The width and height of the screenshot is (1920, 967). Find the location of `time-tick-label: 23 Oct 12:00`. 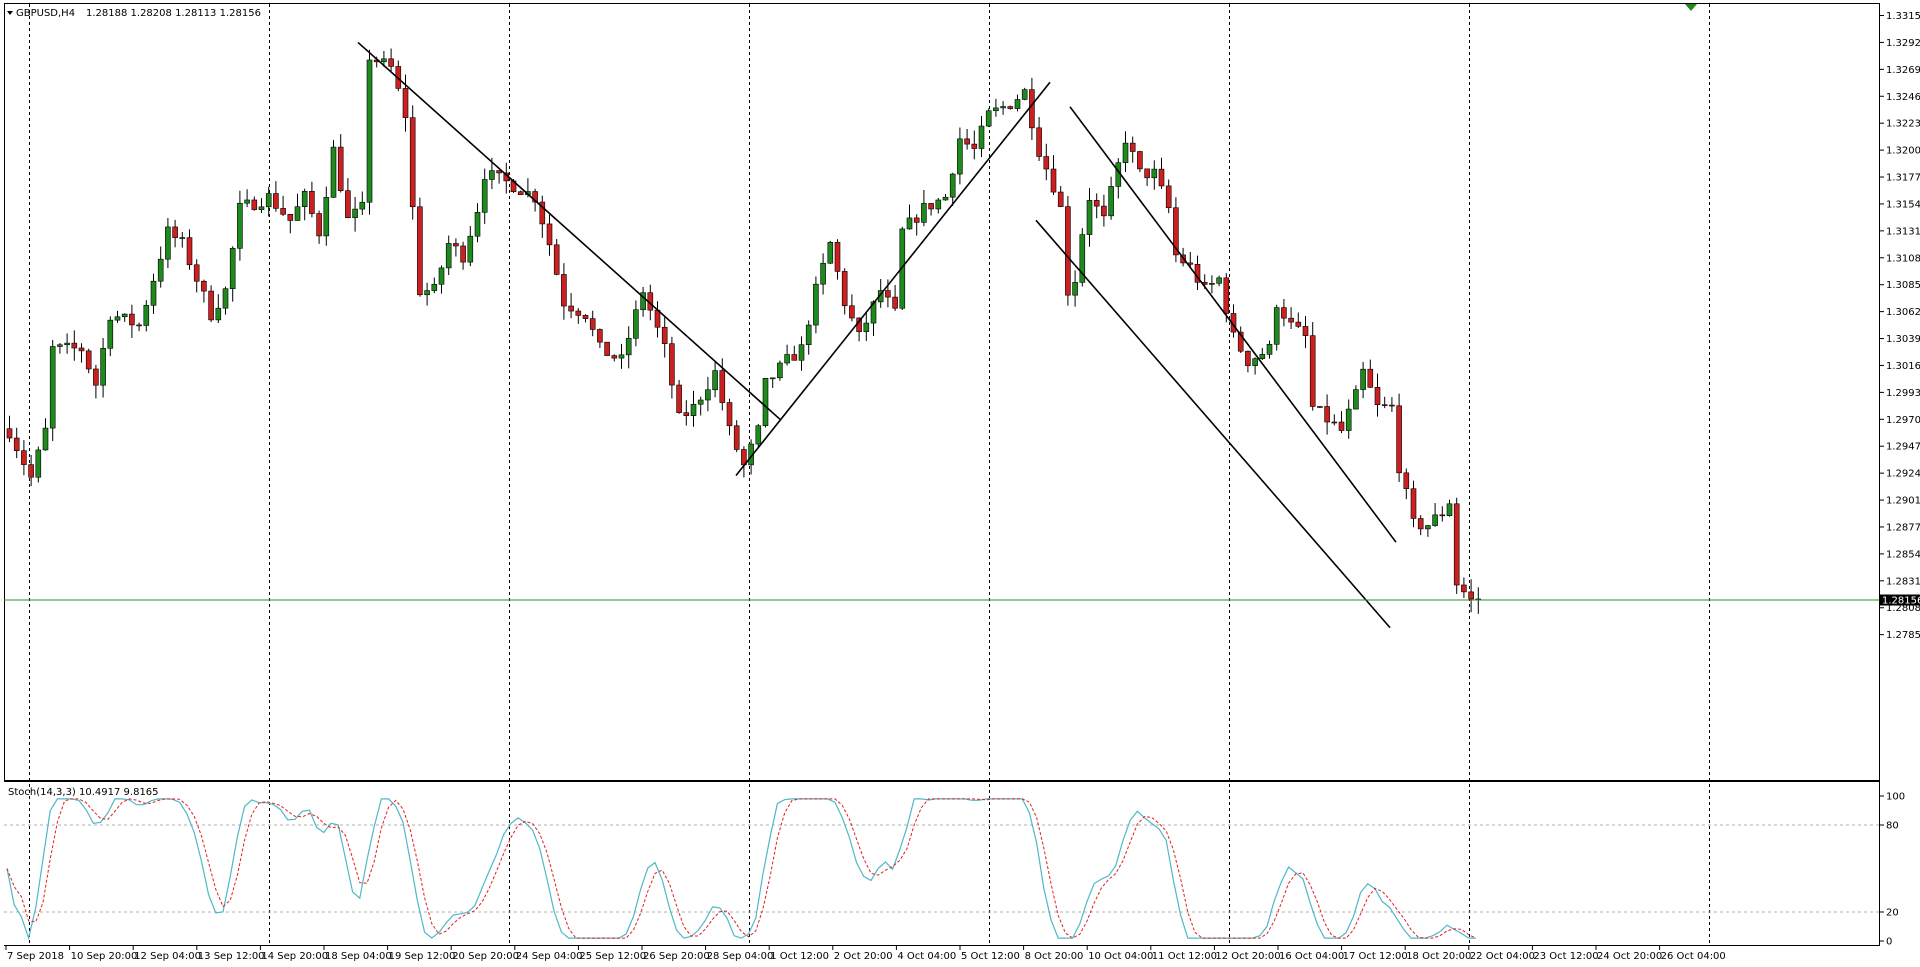

time-tick-label: 23 Oct 12:00 is located at coordinates (1565, 956).